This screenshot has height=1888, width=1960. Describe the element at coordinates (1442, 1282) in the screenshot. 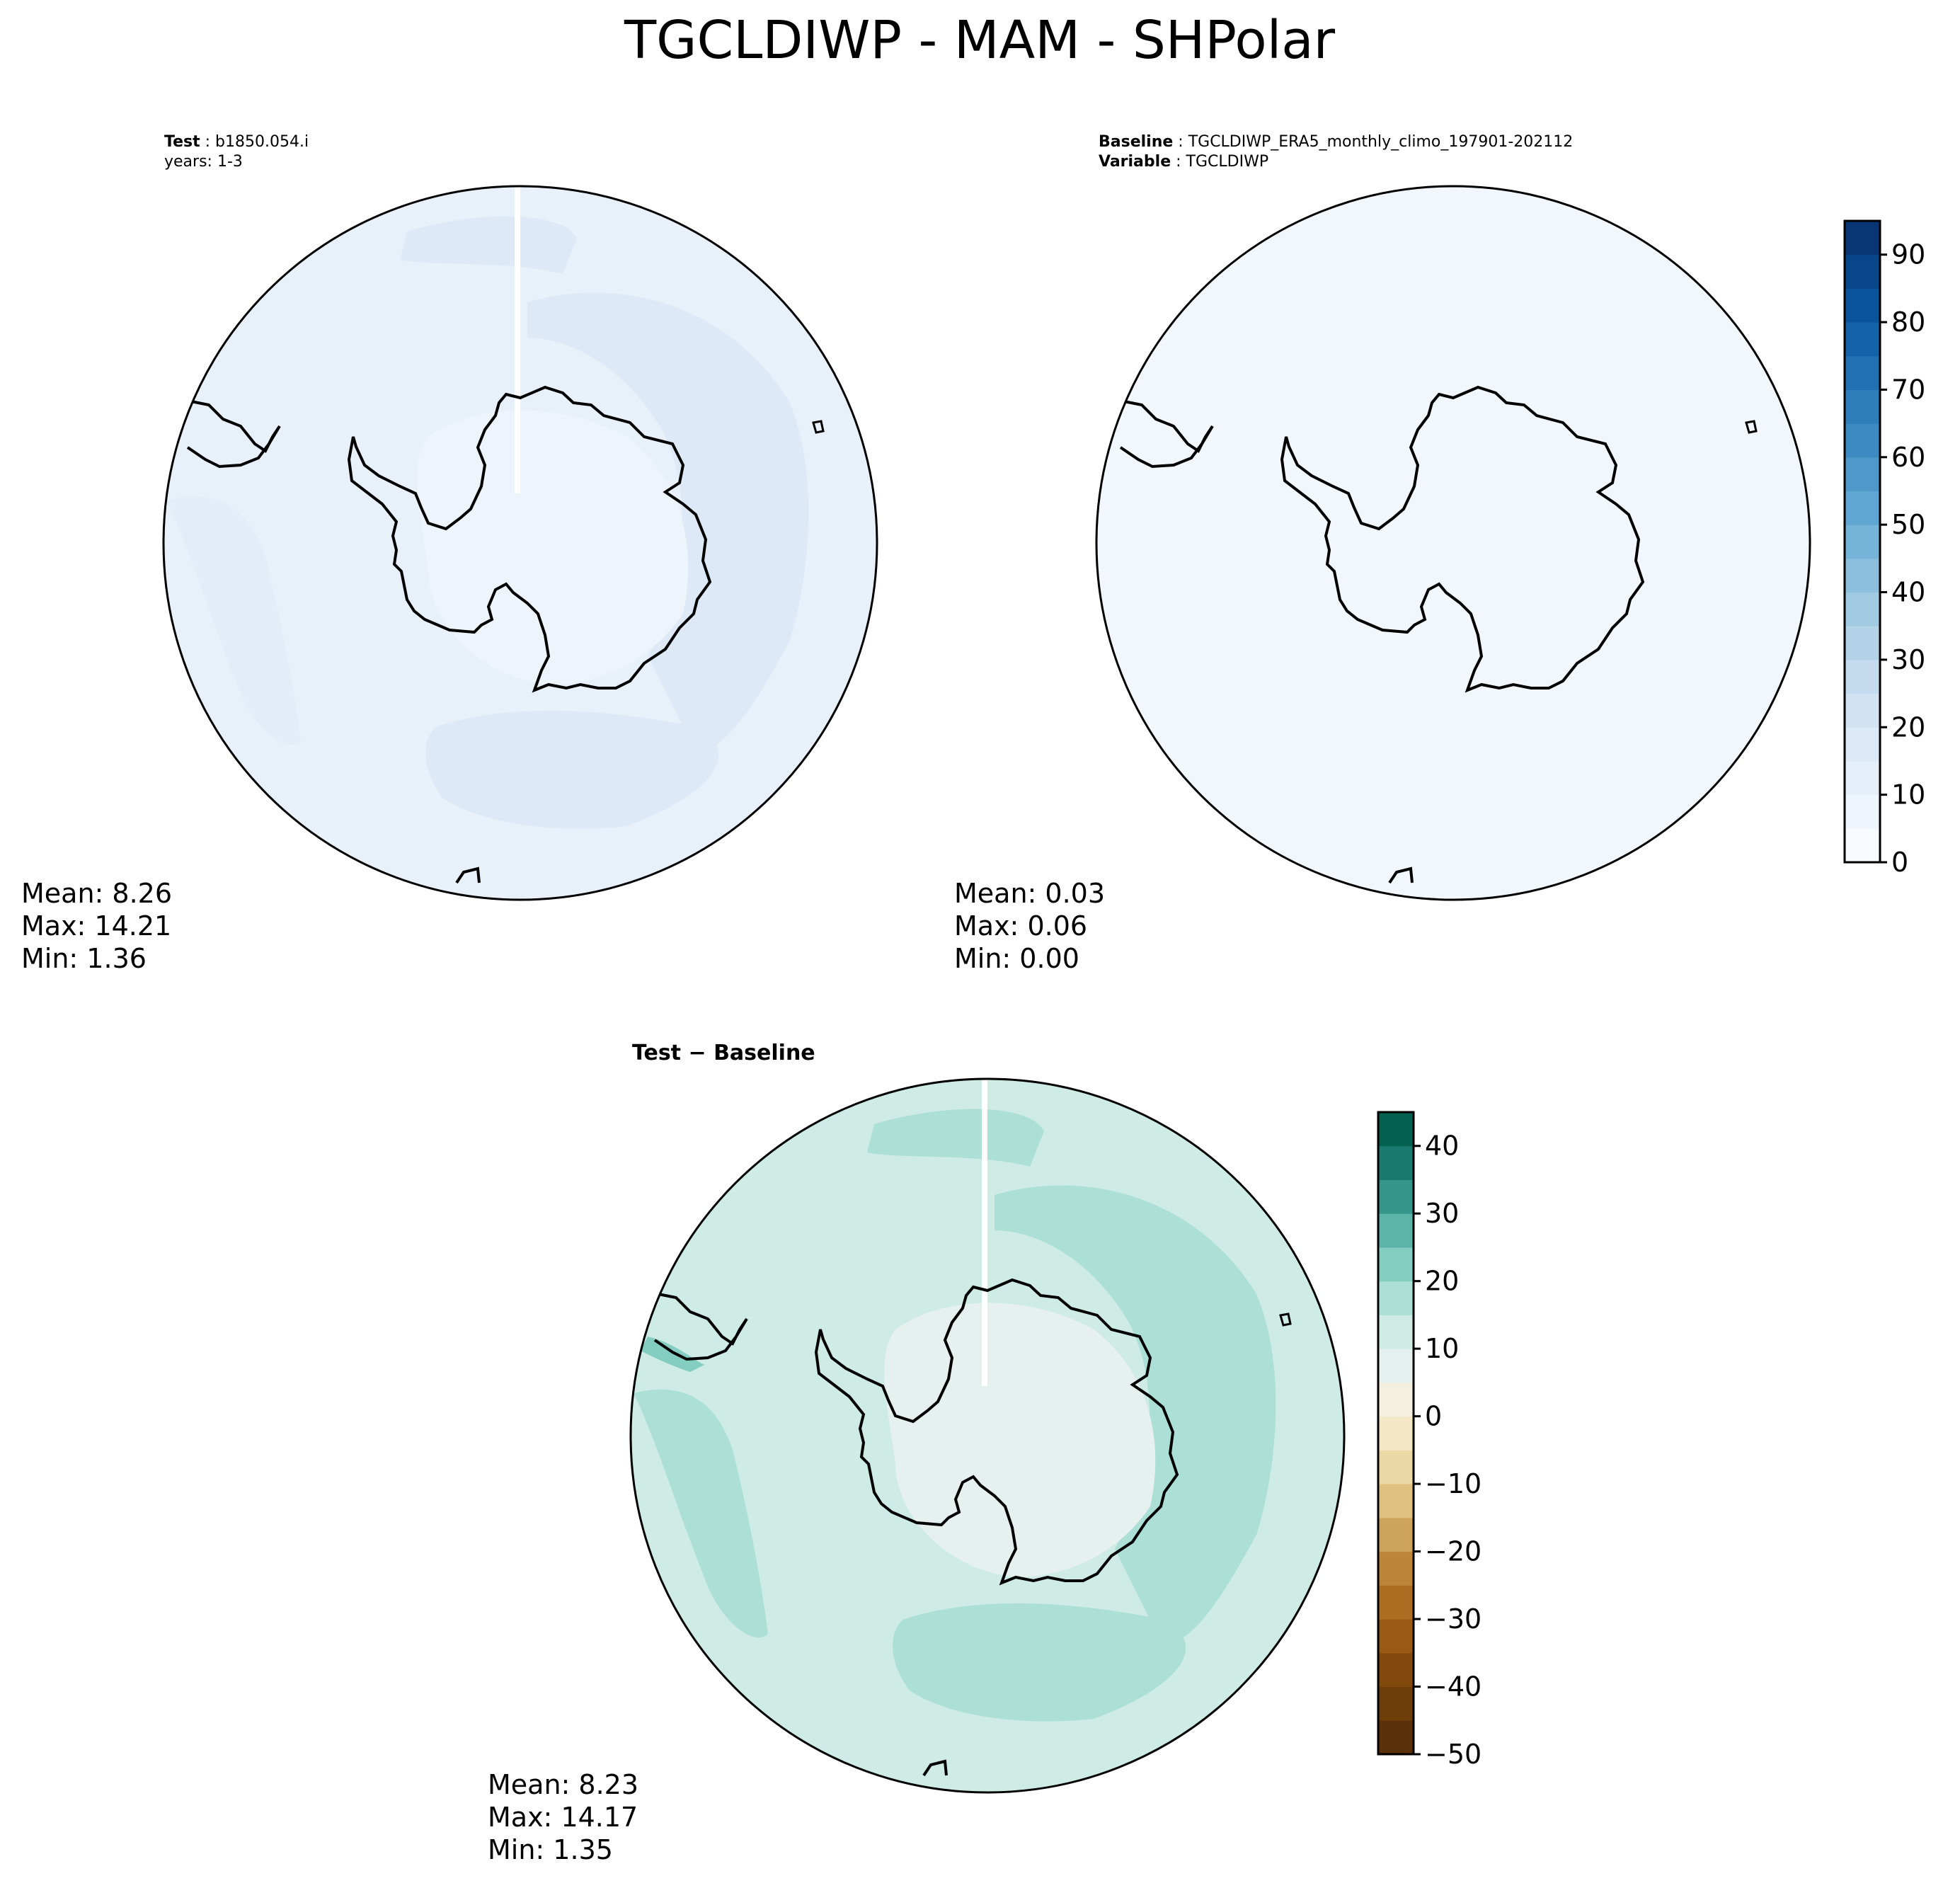

I see `diff-colorbar-tick-label: 20` at that location.